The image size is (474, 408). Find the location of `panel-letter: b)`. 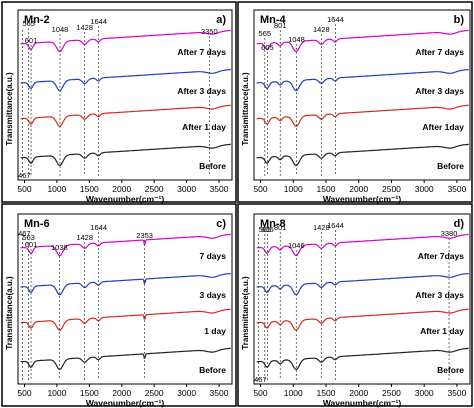

panel-letter: b) is located at coordinates (459, 20).